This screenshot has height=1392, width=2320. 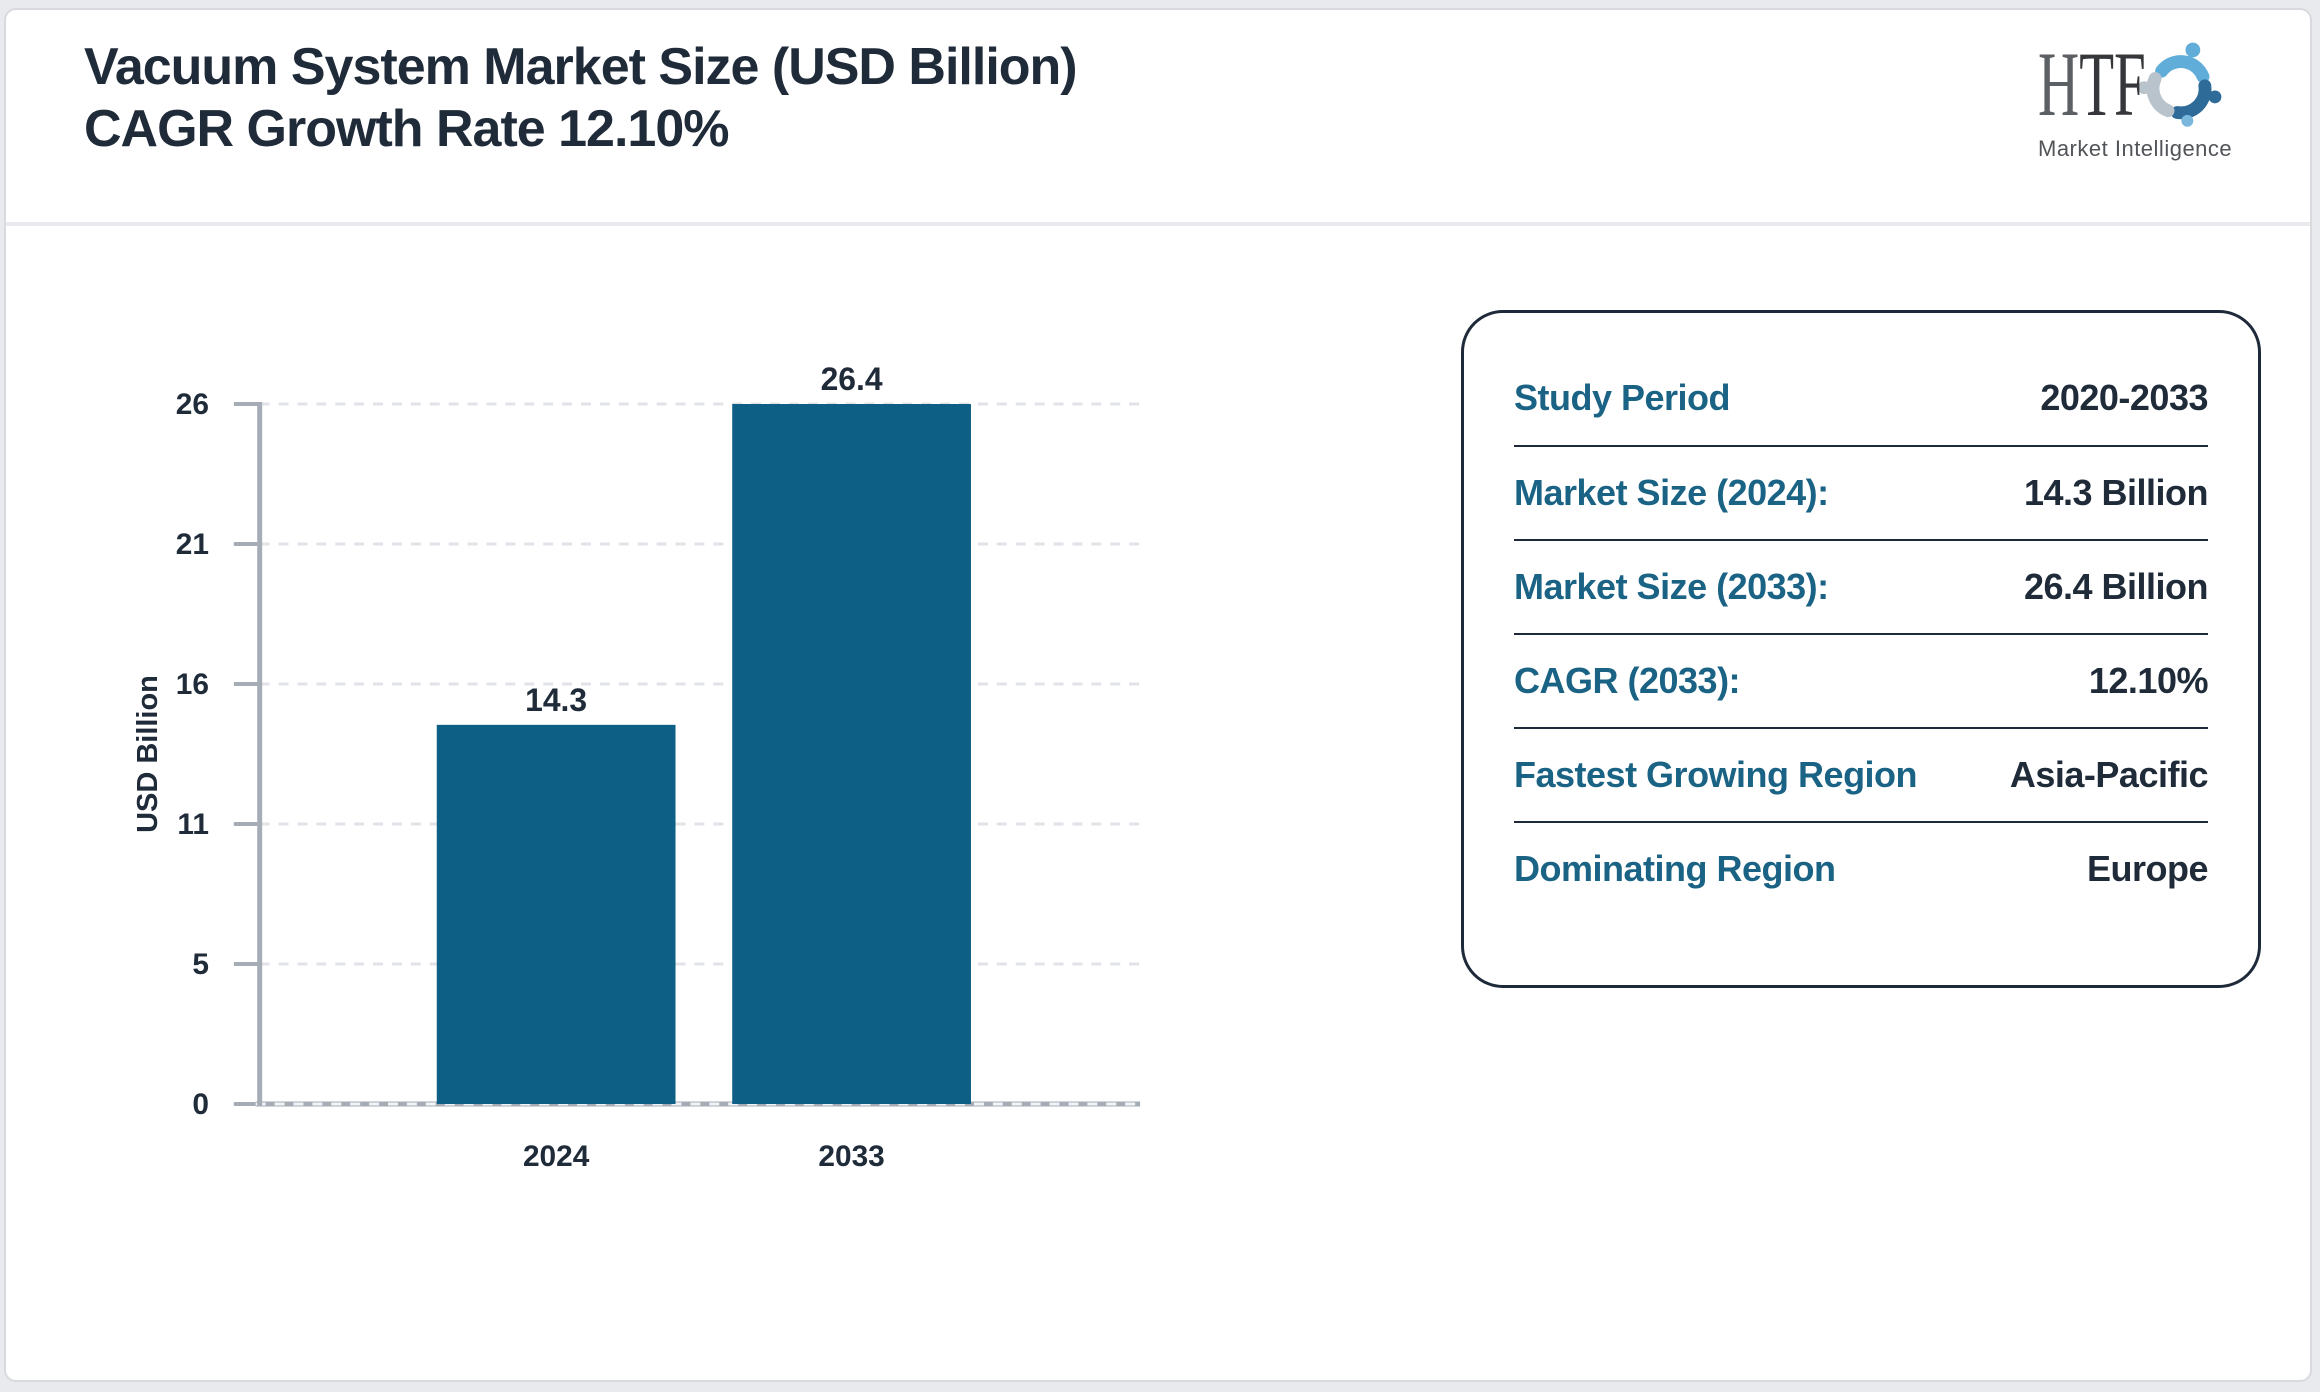 What do you see at coordinates (1671, 492) in the screenshot?
I see `info-label: Market Size (2024):` at bounding box center [1671, 492].